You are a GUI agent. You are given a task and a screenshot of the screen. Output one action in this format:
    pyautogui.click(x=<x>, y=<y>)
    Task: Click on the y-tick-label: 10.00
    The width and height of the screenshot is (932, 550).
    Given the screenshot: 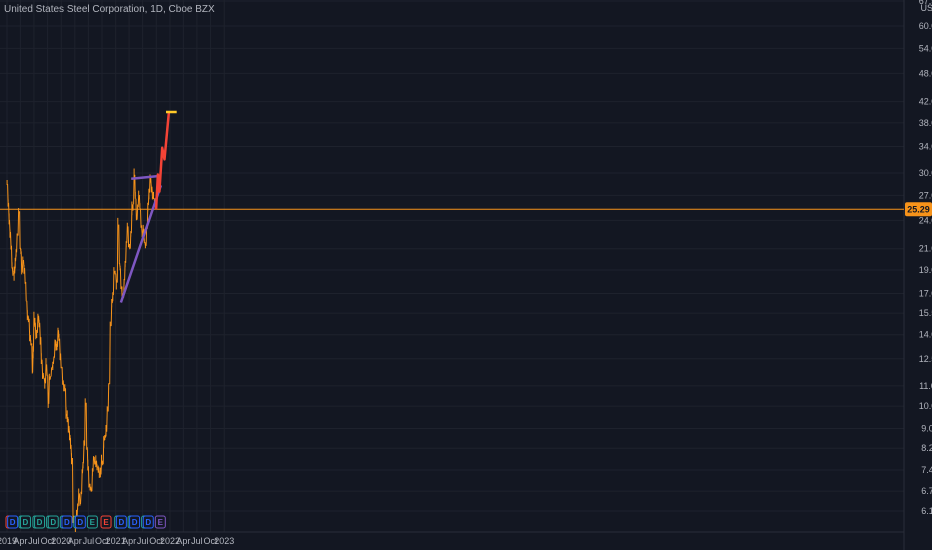 What is the action you would take?
    pyautogui.click(x=925, y=406)
    